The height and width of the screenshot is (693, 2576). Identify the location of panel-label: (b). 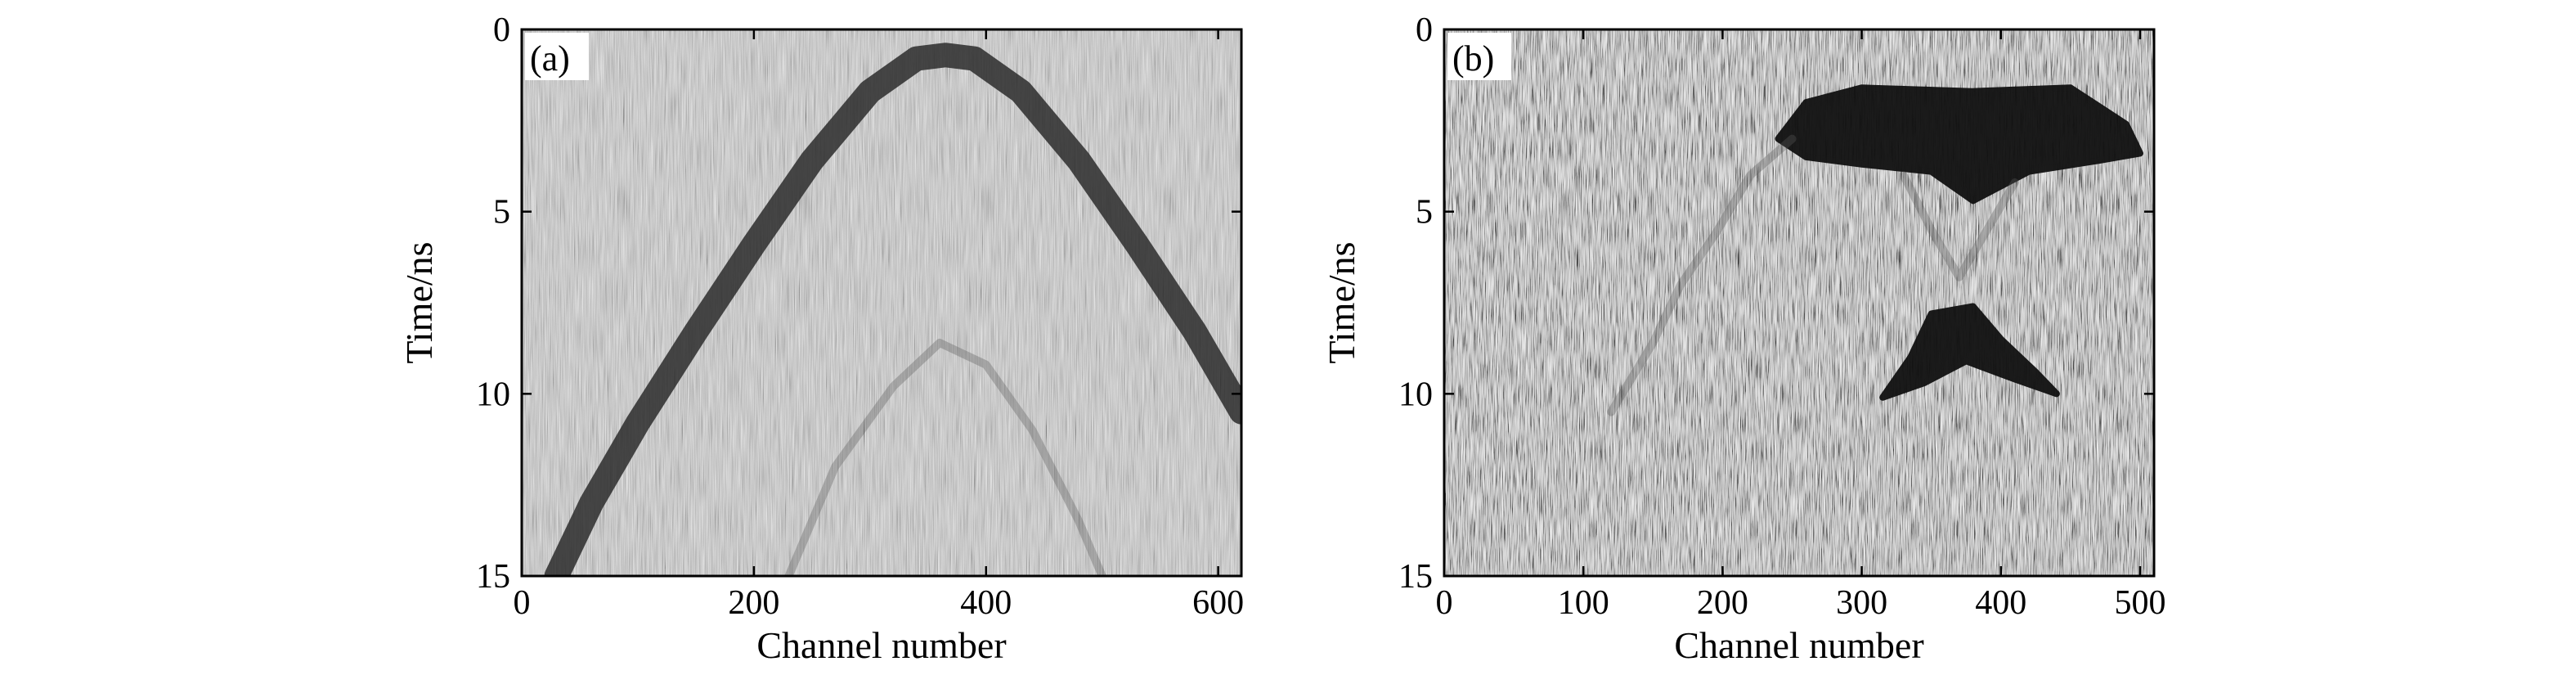
(1473, 59).